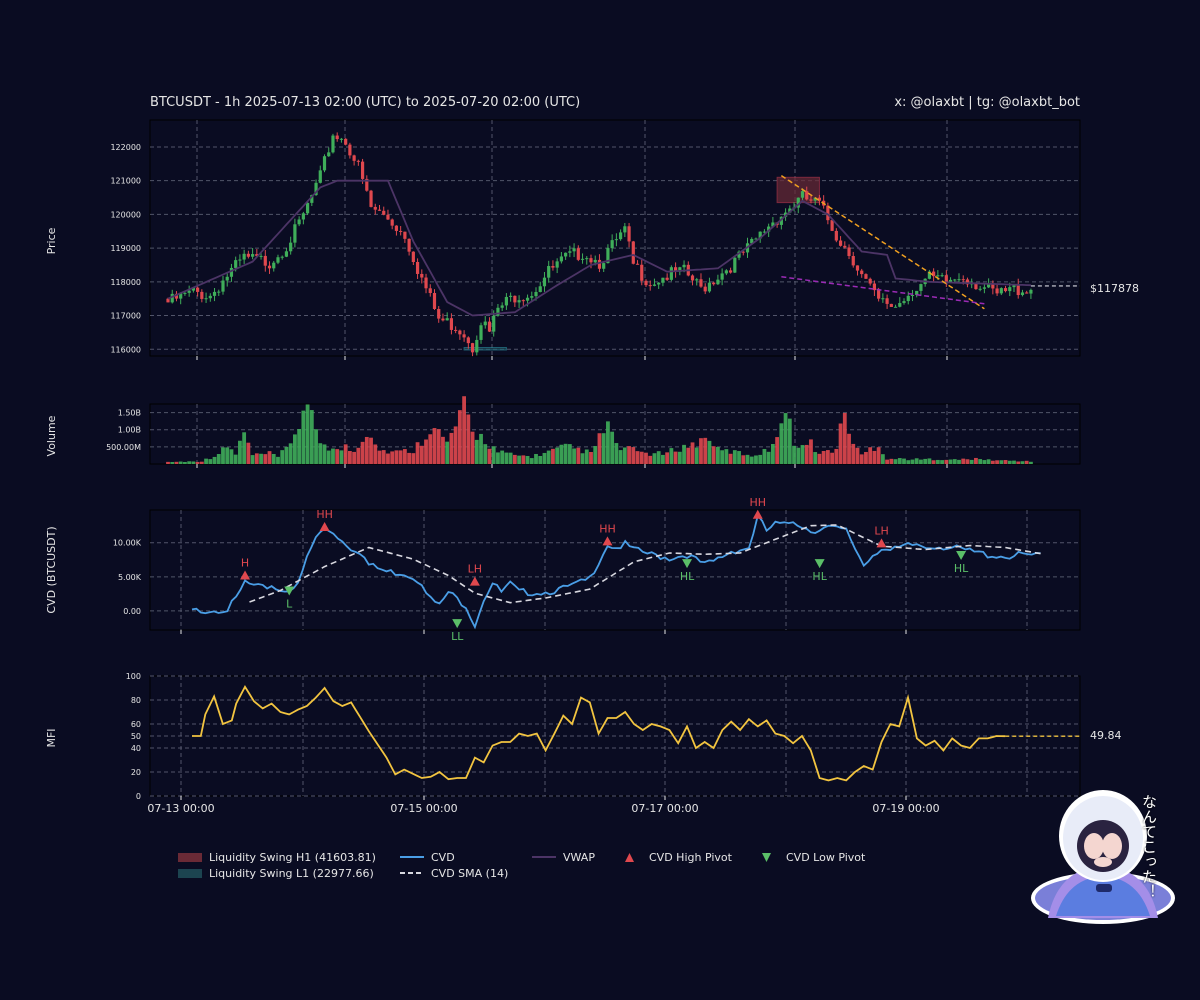  What do you see at coordinates (180, 808) in the screenshot?
I see `x-tick-label: 07-13 00:00` at bounding box center [180, 808].